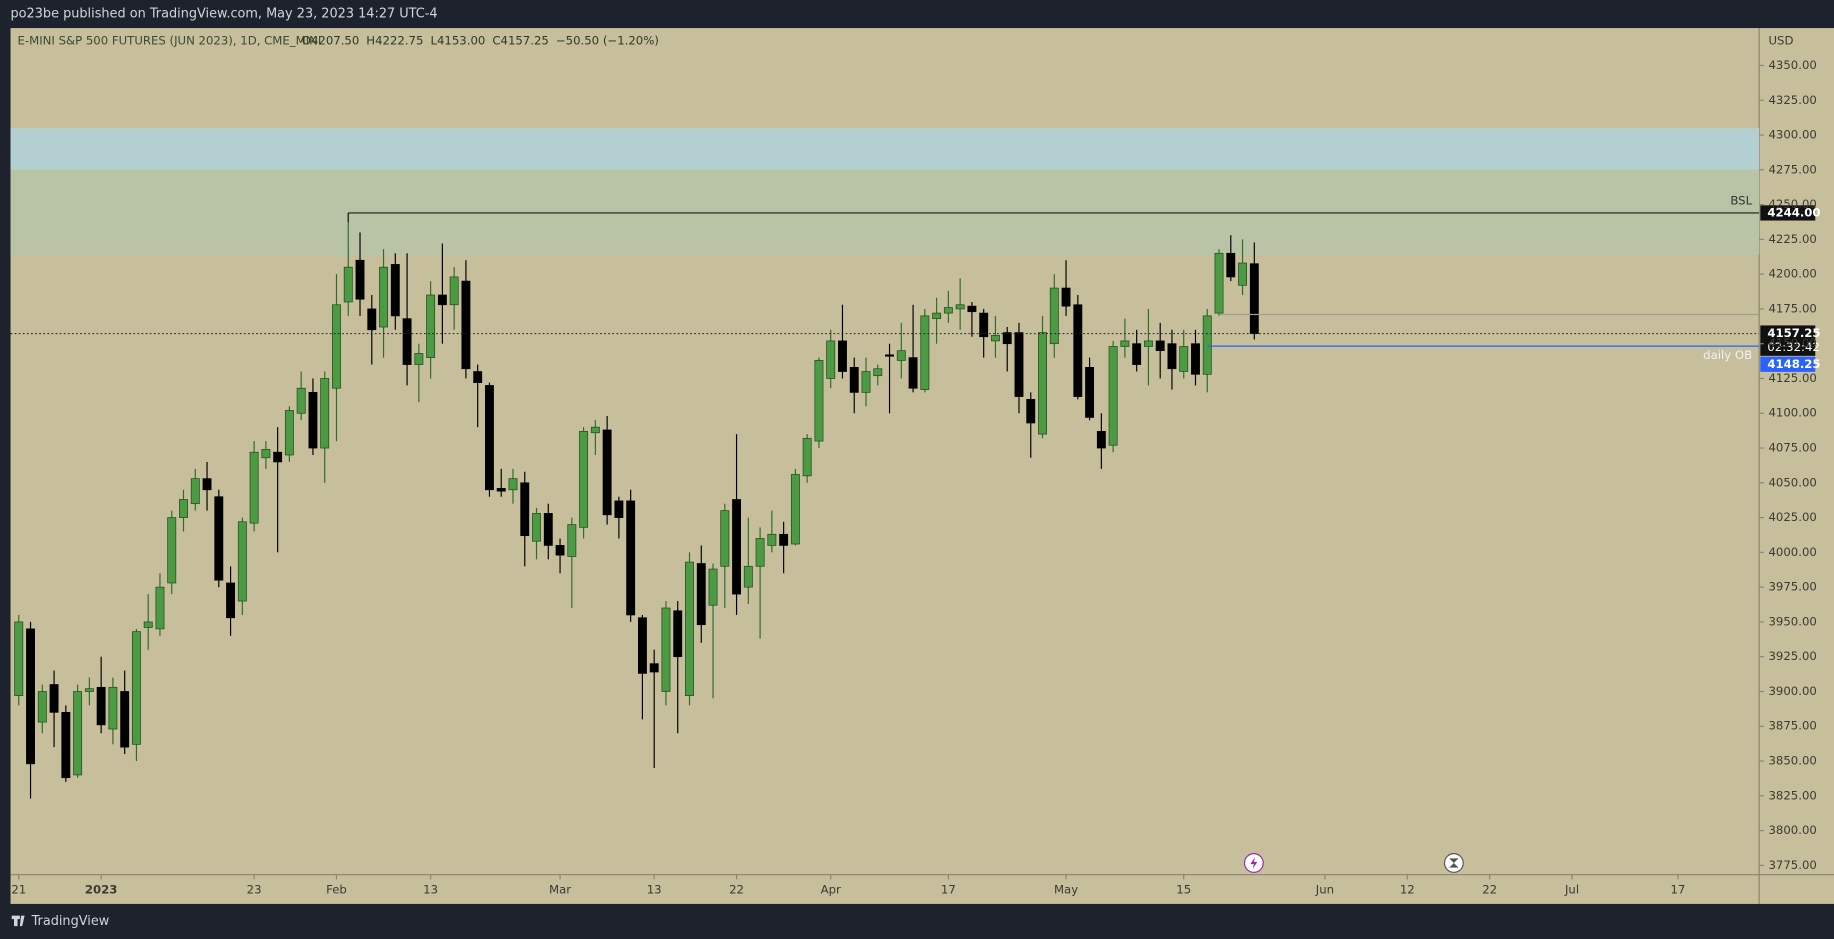 The width and height of the screenshot is (1834, 939). I want to click on ohlc-label: −50.50 (−1.20%), so click(607, 40).